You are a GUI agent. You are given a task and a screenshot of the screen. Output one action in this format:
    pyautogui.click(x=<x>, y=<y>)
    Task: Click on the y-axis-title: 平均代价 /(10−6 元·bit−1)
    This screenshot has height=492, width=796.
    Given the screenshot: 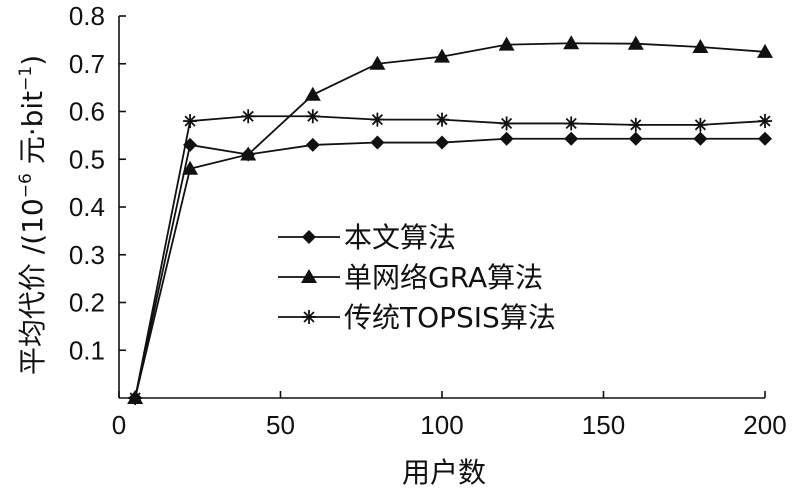 What is the action you would take?
    pyautogui.click(x=32, y=215)
    